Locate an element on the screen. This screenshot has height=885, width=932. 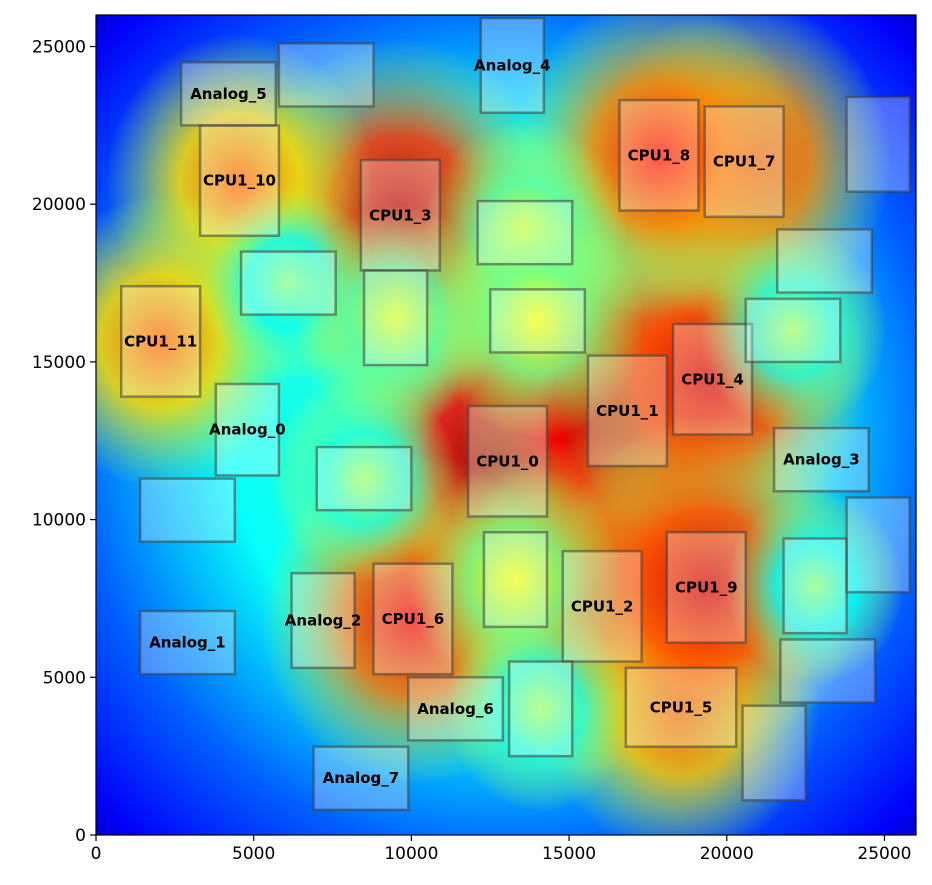
x-axis: 0 5000 10000 15000 20000 25000 is located at coordinates (501, 849).